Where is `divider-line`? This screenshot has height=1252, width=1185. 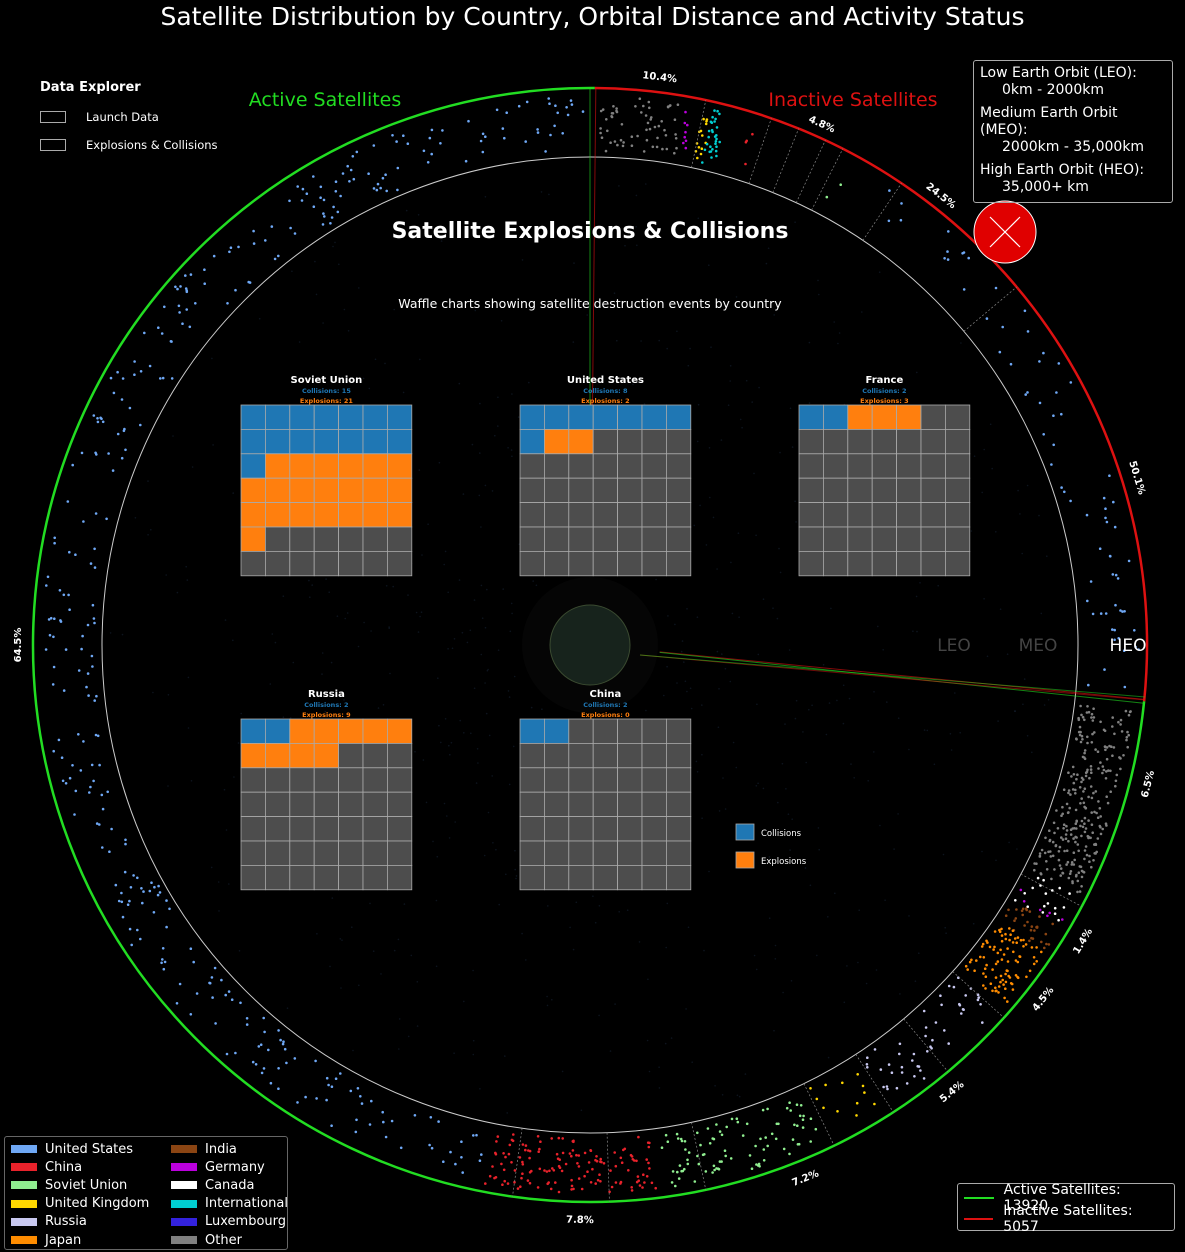 divider-line is located at coordinates (819, 1114).